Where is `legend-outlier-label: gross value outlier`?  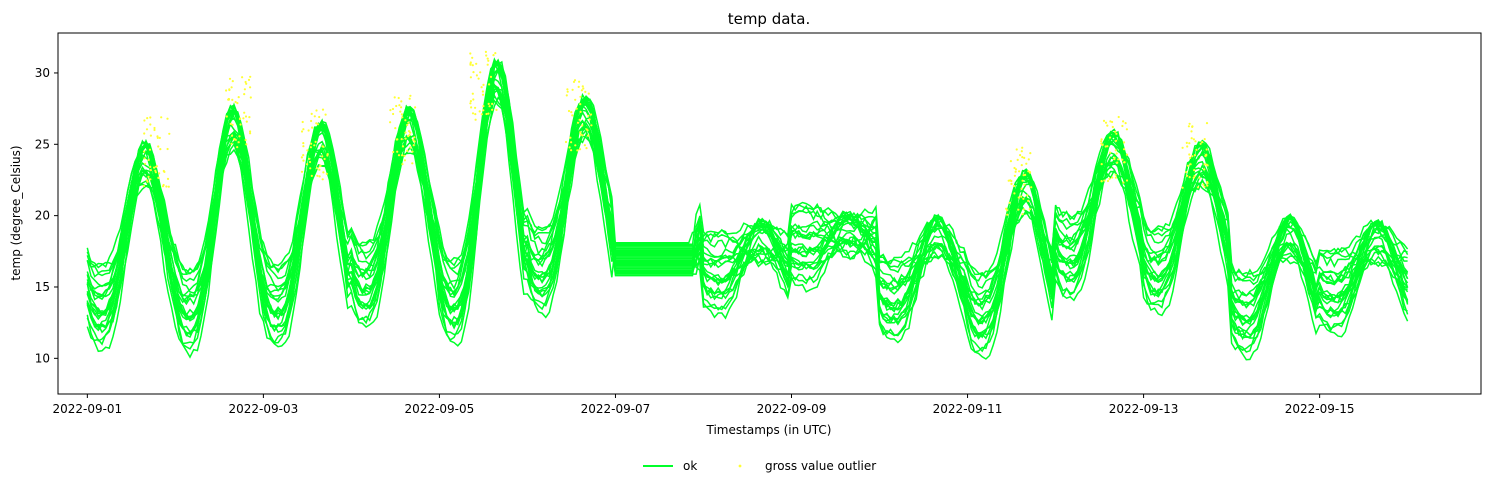
legend-outlier-label: gross value outlier is located at coordinates (820, 466).